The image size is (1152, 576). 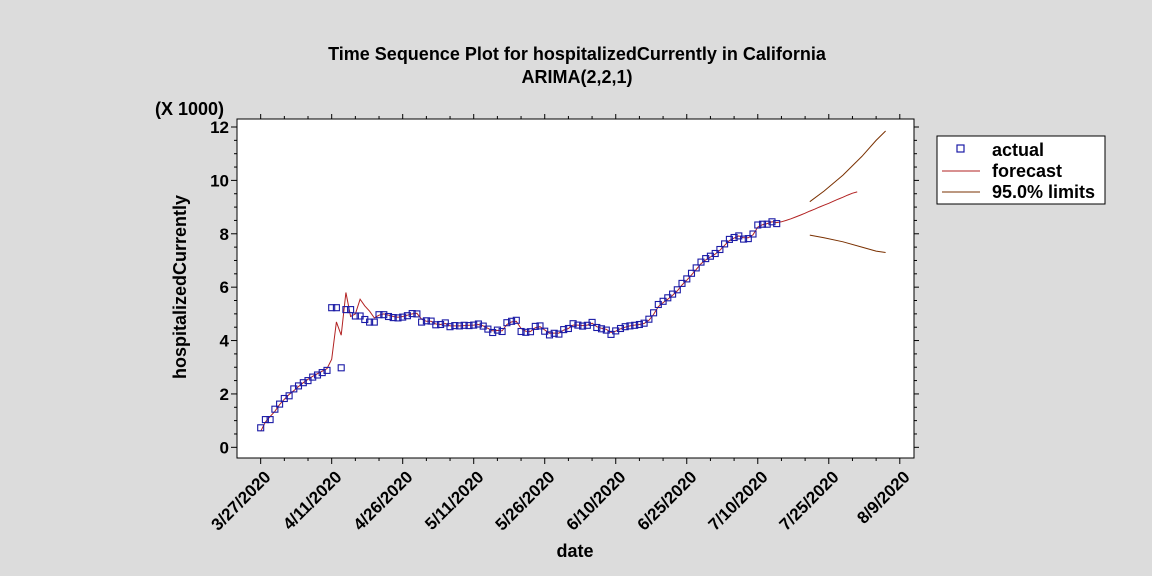 What do you see at coordinates (883, 497) in the screenshot?
I see `x-tick-label: 8/9/2020` at bounding box center [883, 497].